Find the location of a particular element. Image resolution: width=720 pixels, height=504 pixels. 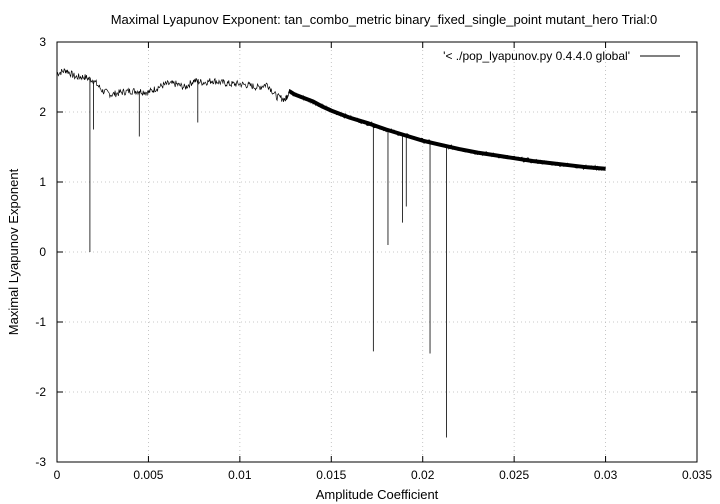

y-tick-label: -2 is located at coordinates (40, 392).